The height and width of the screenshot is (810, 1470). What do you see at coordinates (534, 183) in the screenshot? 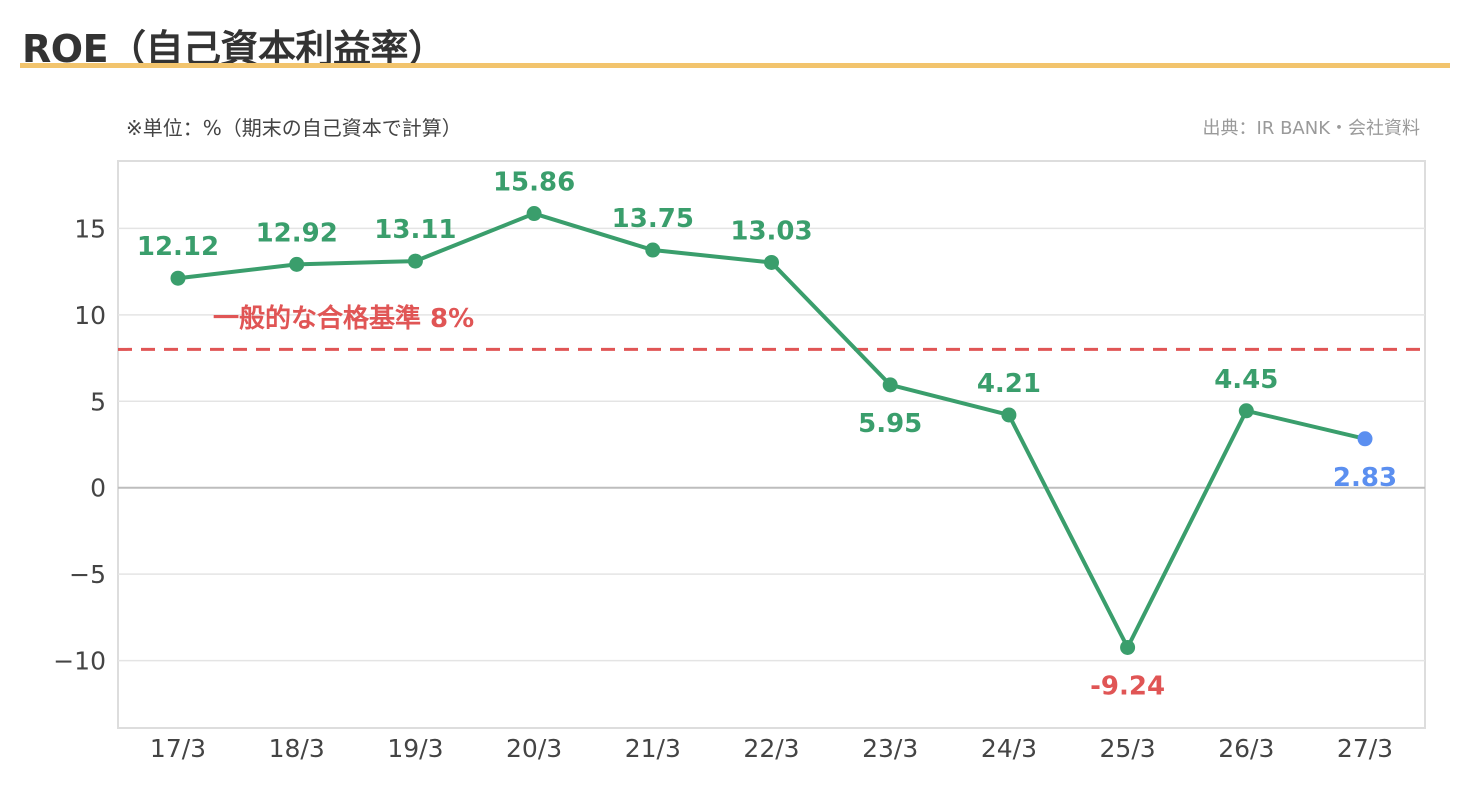
I see `data-label: 15.86` at bounding box center [534, 183].